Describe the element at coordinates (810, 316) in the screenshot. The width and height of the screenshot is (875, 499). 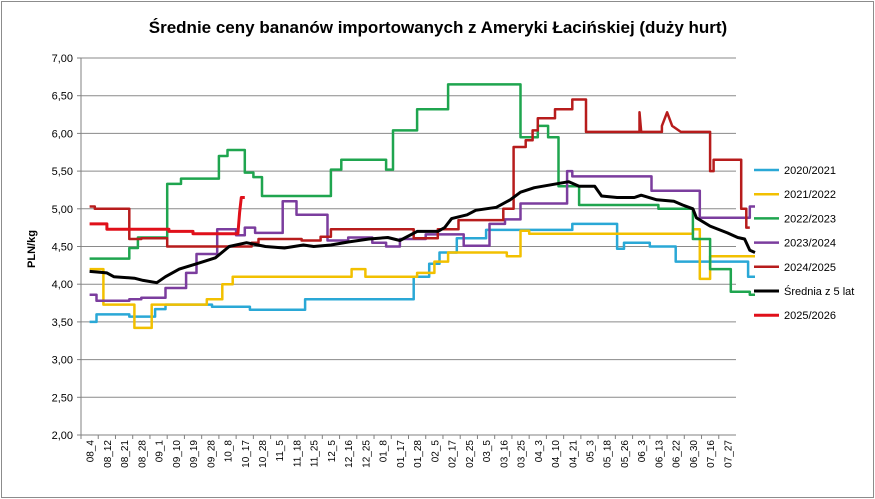
I see `legend-label-6: 2025/2026` at that location.